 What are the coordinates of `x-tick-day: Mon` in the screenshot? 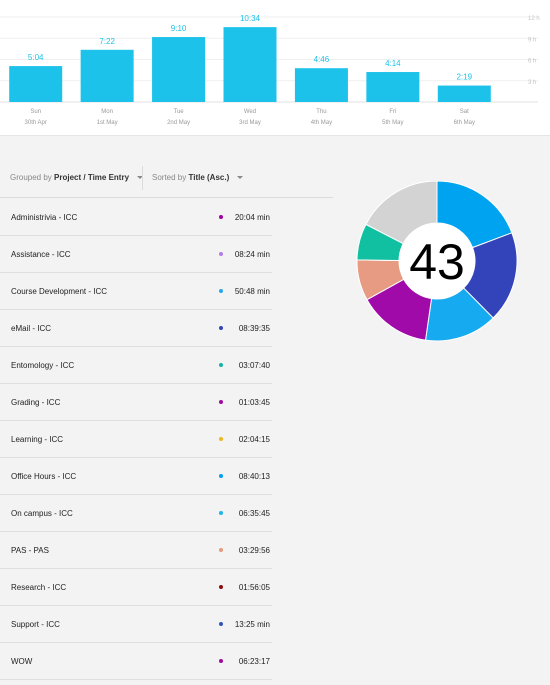 It's located at (107, 112).